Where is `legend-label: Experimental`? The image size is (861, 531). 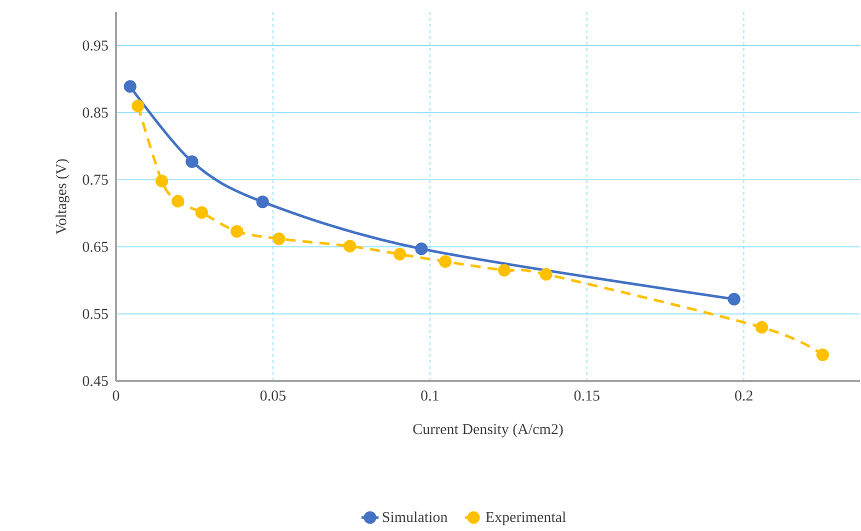
legend-label: Experimental is located at coordinates (526, 519).